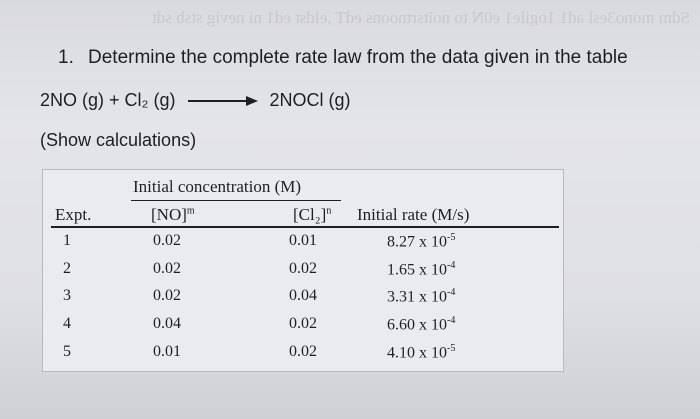 This screenshot has height=419, width=700. I want to click on chemical-equation: 2NO (g) + Cl₂ (g) 2NOCl (g), so click(195, 100).